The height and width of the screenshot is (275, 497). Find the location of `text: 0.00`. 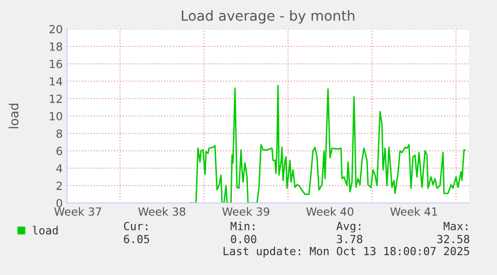

text: 0.00 is located at coordinates (243, 239).